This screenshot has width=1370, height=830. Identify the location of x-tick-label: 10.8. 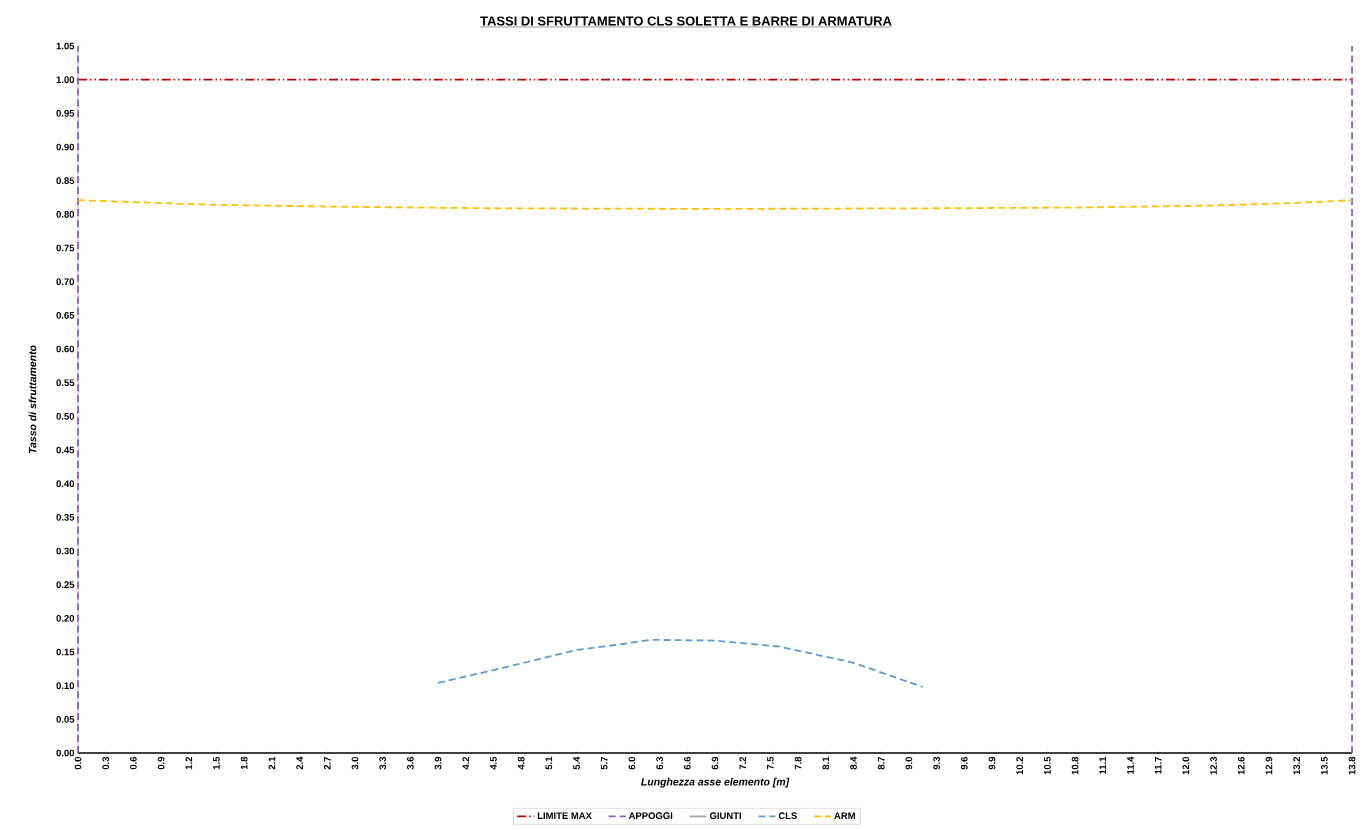
(1075, 765).